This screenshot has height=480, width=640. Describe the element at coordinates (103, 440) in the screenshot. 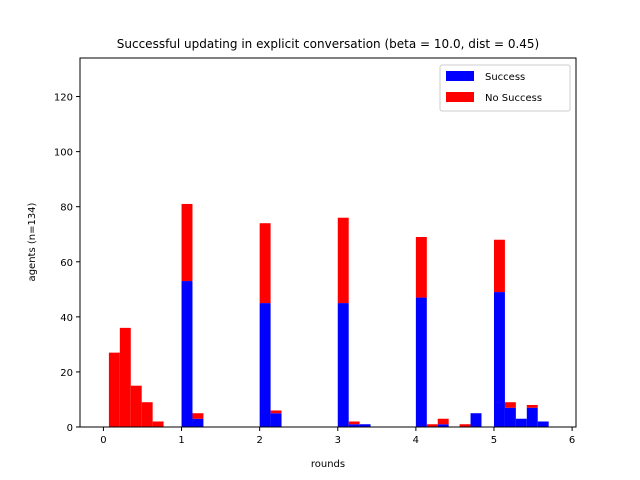

I see `x-tick-label: 0` at that location.